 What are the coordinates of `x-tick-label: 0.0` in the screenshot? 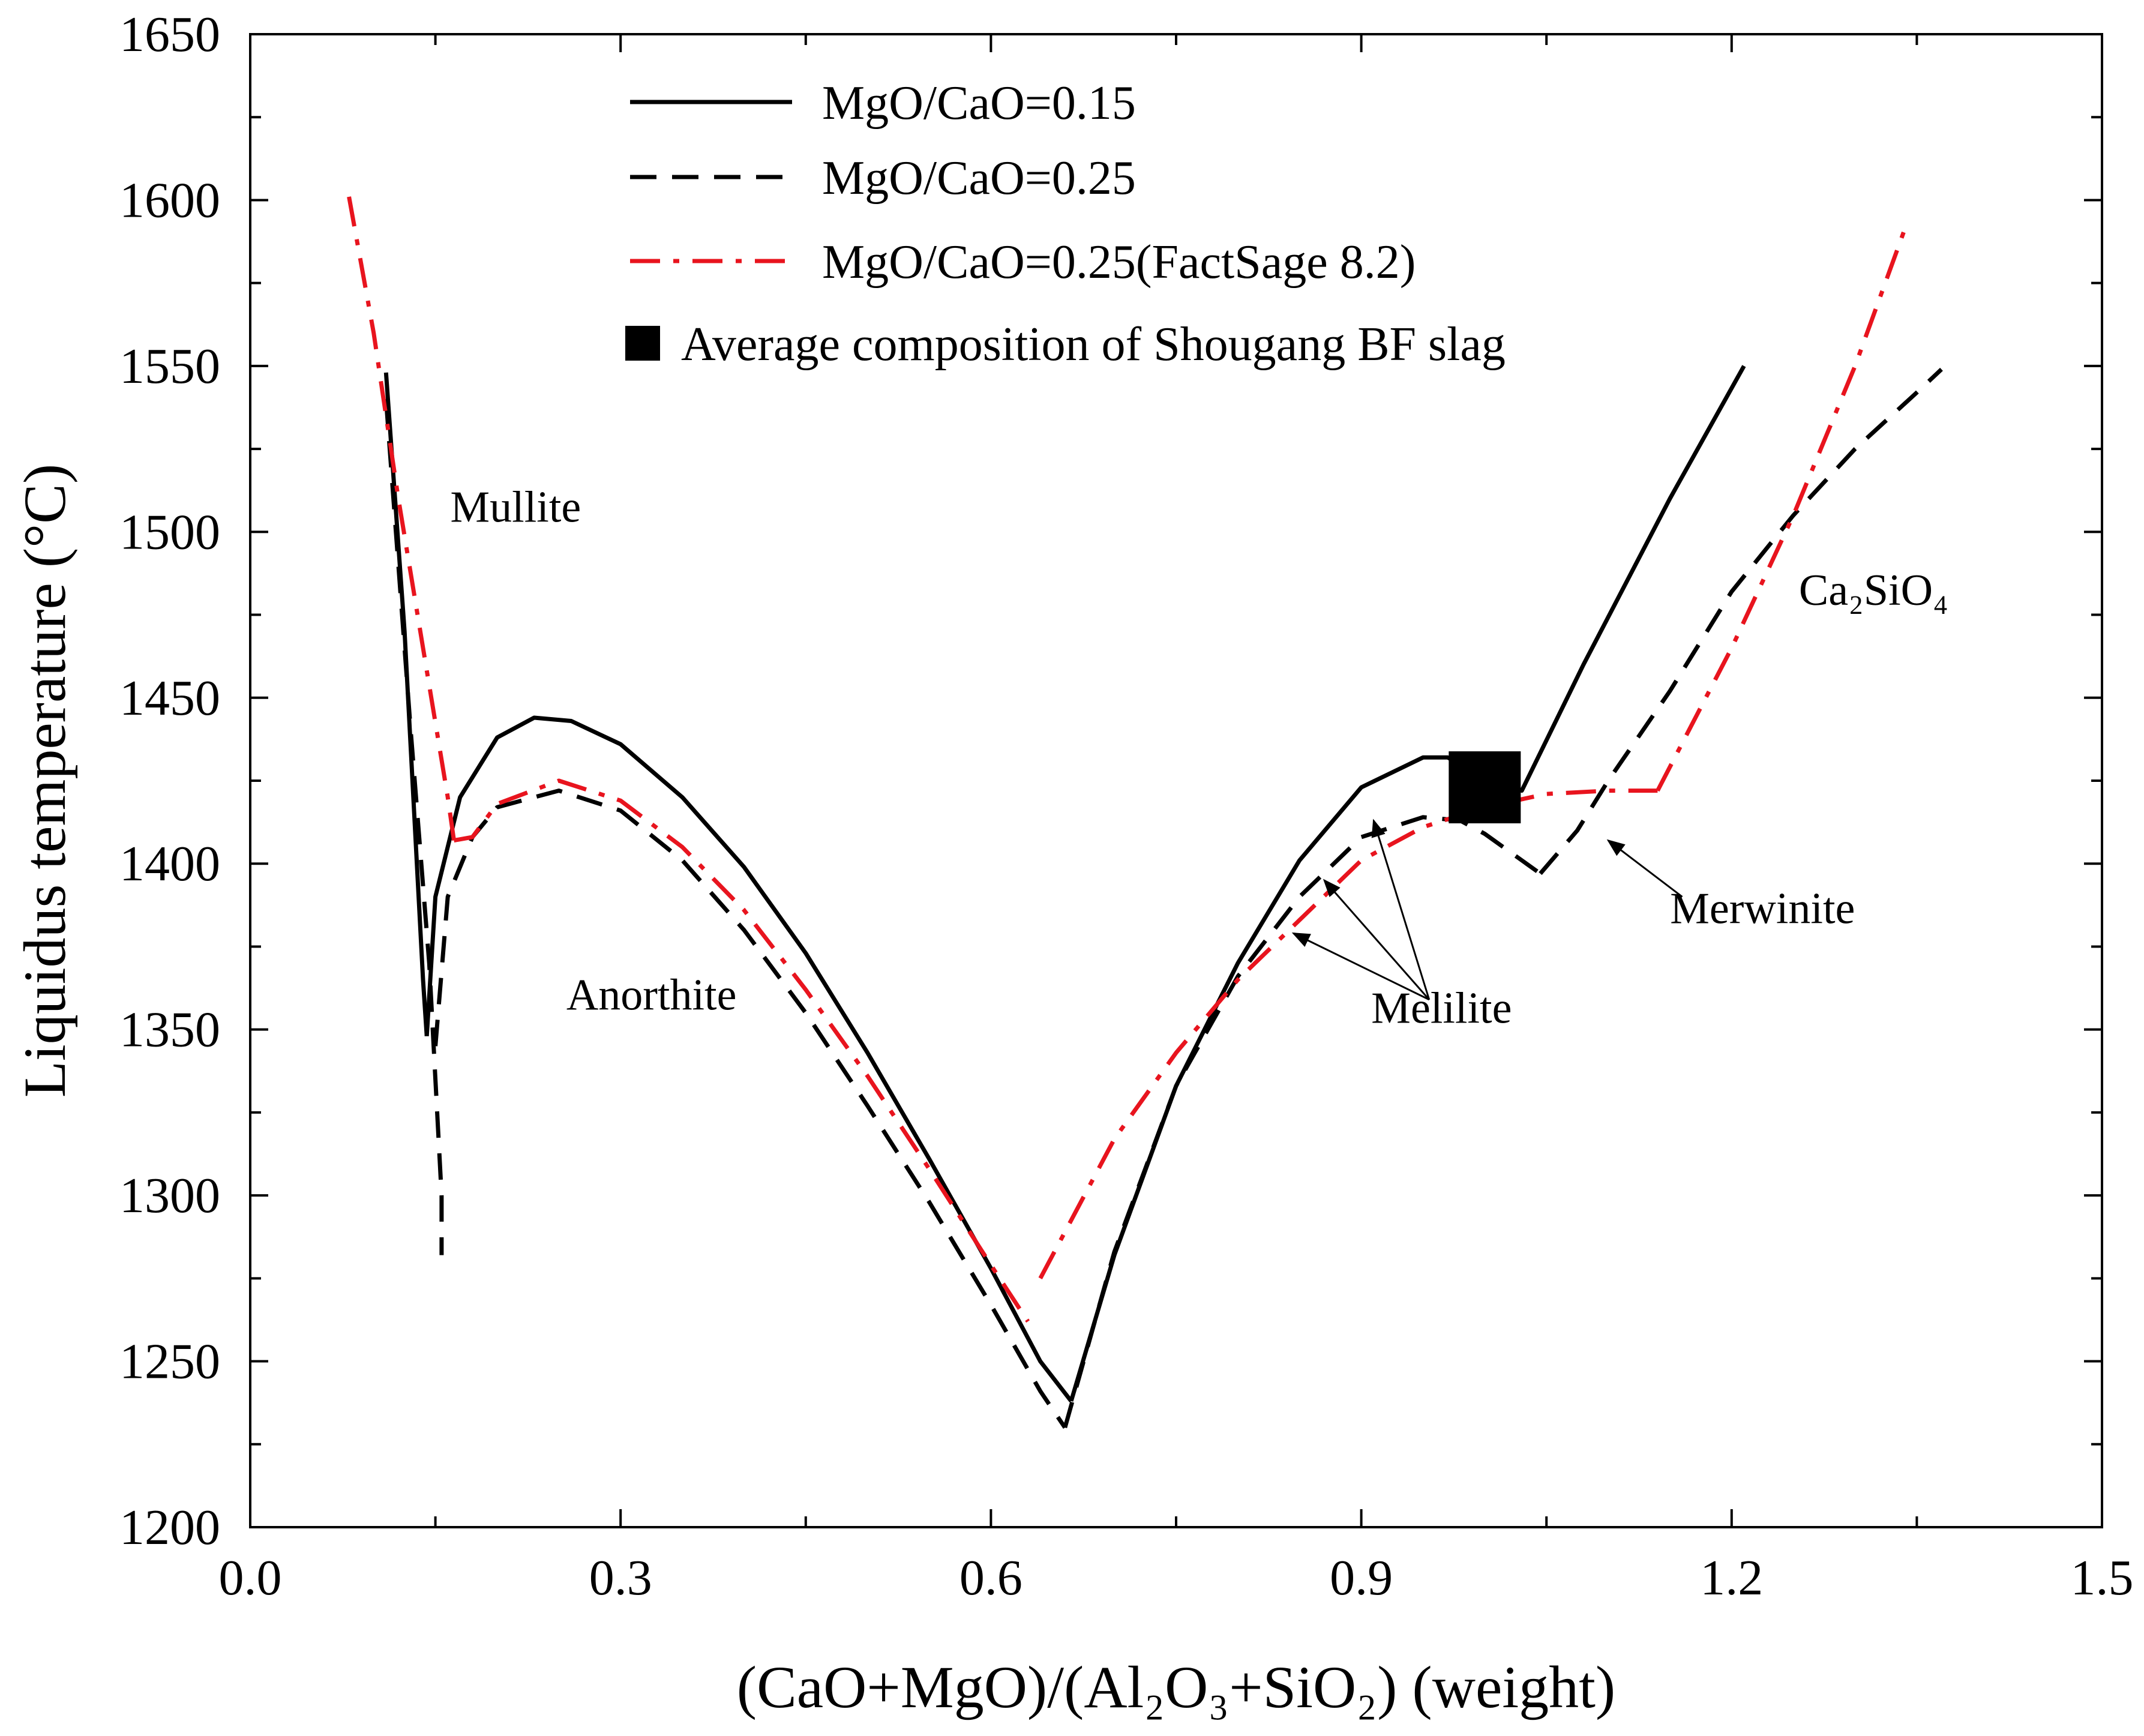 It's located at (251, 1578).